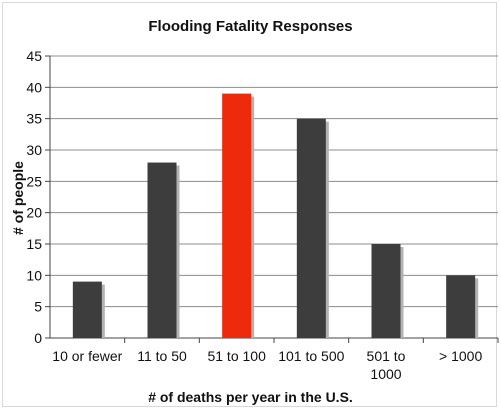 Image resolution: width=501 pixels, height=411 pixels. What do you see at coordinates (34, 275) in the screenshot?
I see `y-tick-label: 10` at bounding box center [34, 275].